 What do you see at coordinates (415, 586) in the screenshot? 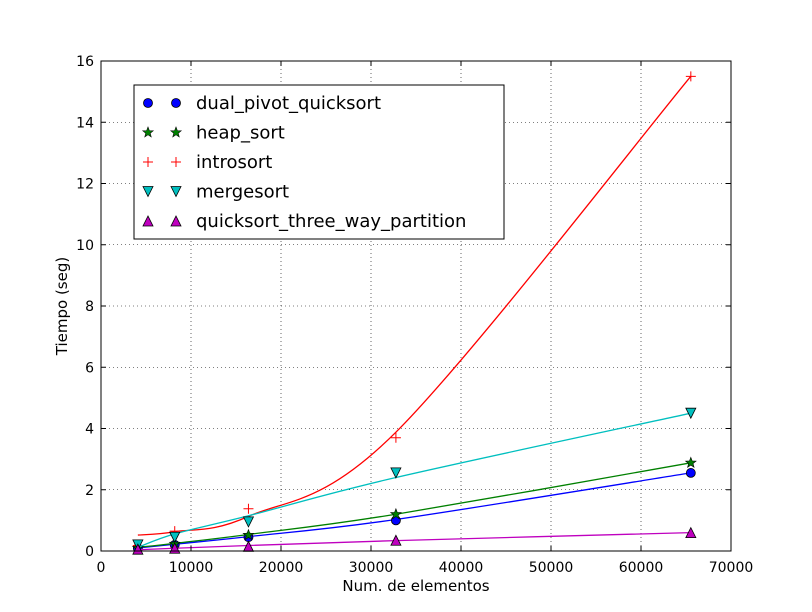
I see `x-axis-label: Num. de elementos` at bounding box center [415, 586].